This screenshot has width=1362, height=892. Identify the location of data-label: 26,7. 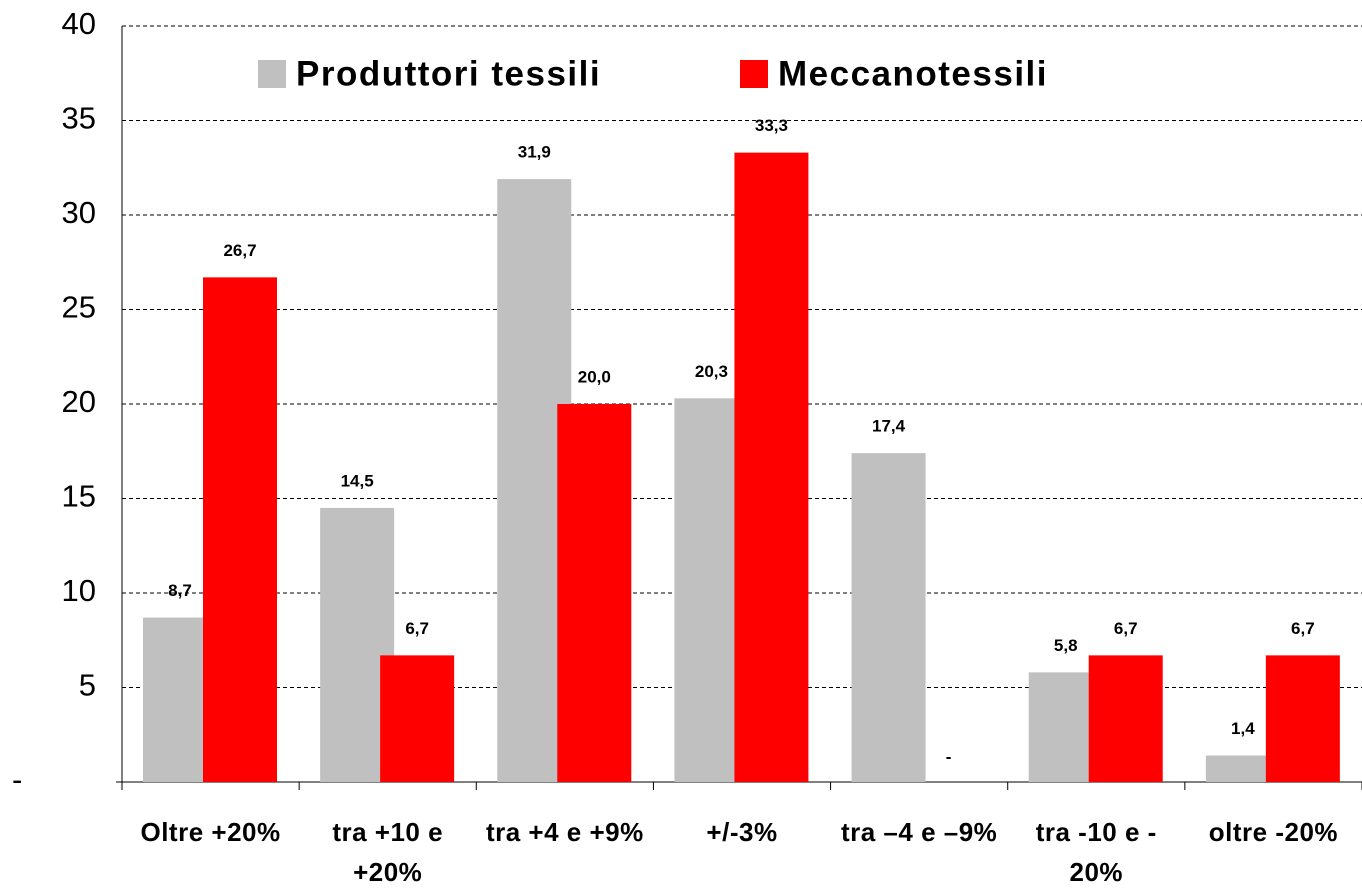
(239, 250).